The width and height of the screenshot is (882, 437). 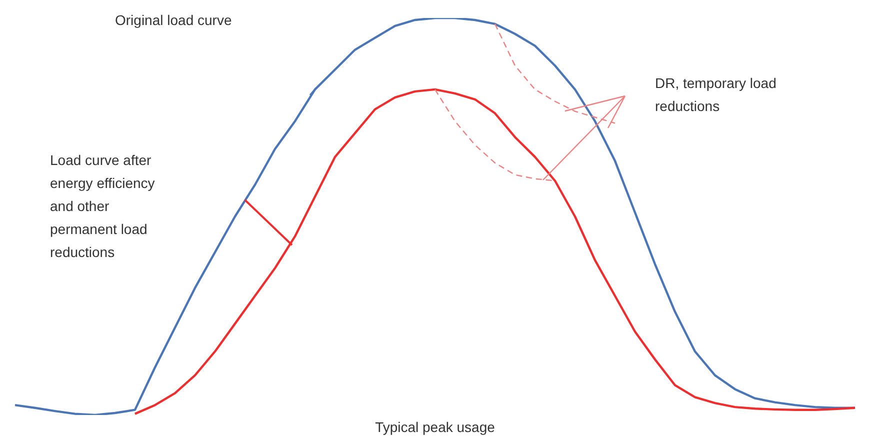 What do you see at coordinates (173, 20) in the screenshot?
I see `annotation: Original load curve` at bounding box center [173, 20].